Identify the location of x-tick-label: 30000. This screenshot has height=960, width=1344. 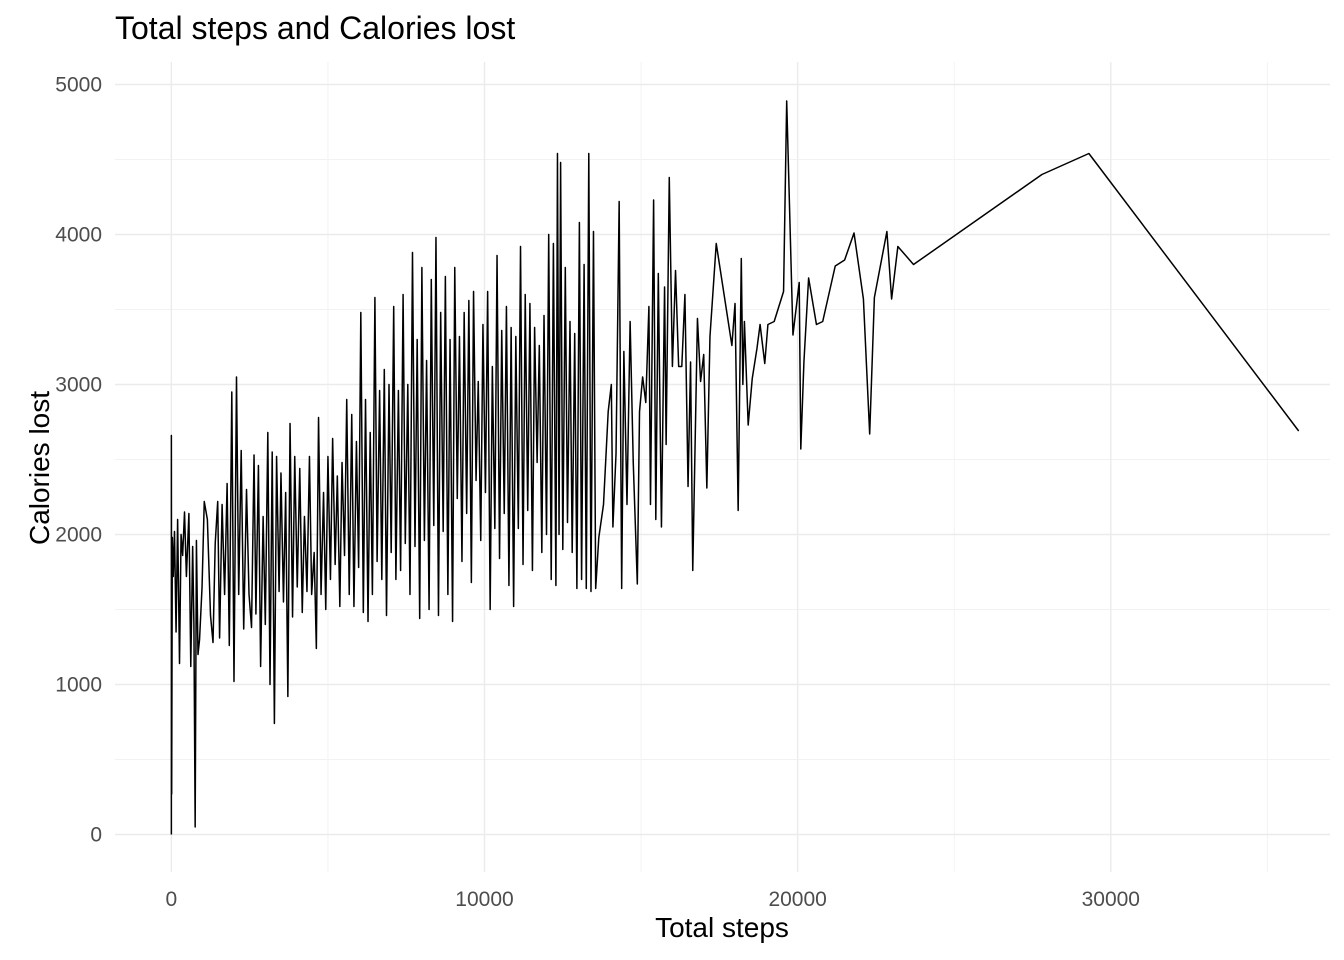
(1111, 899).